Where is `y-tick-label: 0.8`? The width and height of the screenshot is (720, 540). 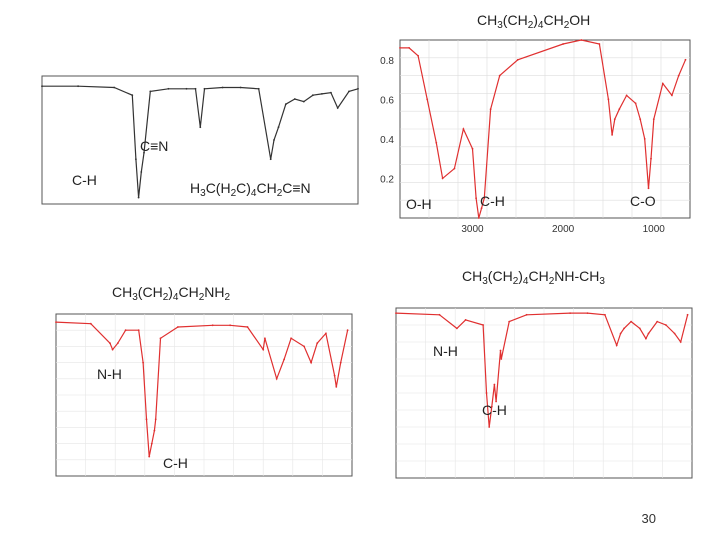
y-tick-label: 0.8 is located at coordinates (387, 61).